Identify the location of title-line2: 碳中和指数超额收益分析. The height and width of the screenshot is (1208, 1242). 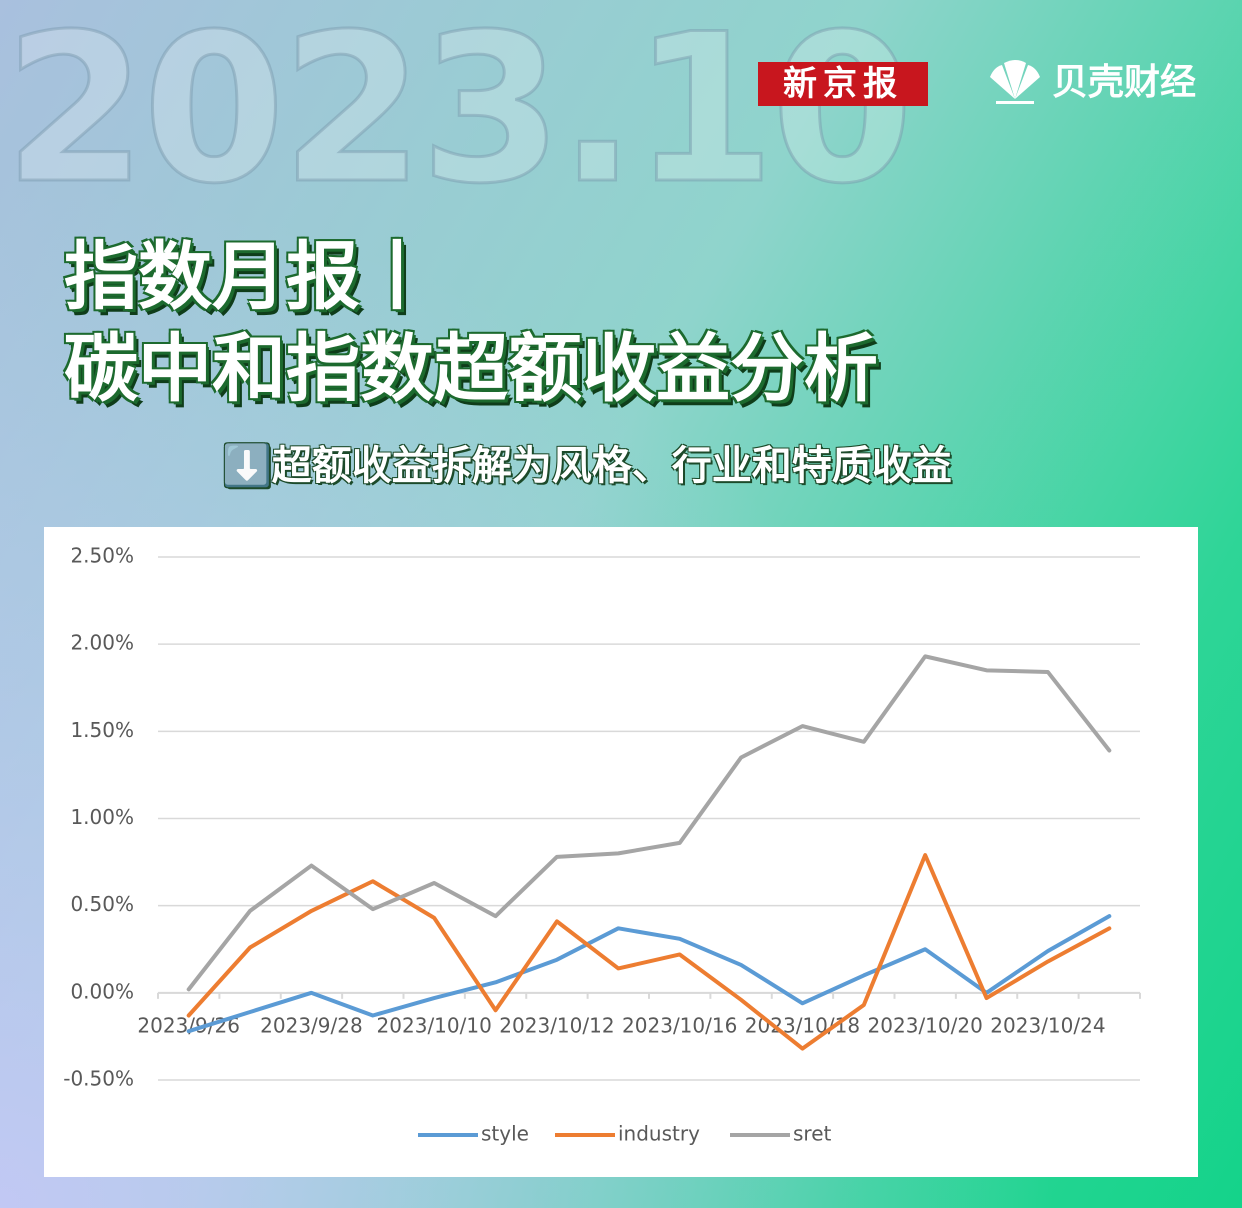
(471, 369).